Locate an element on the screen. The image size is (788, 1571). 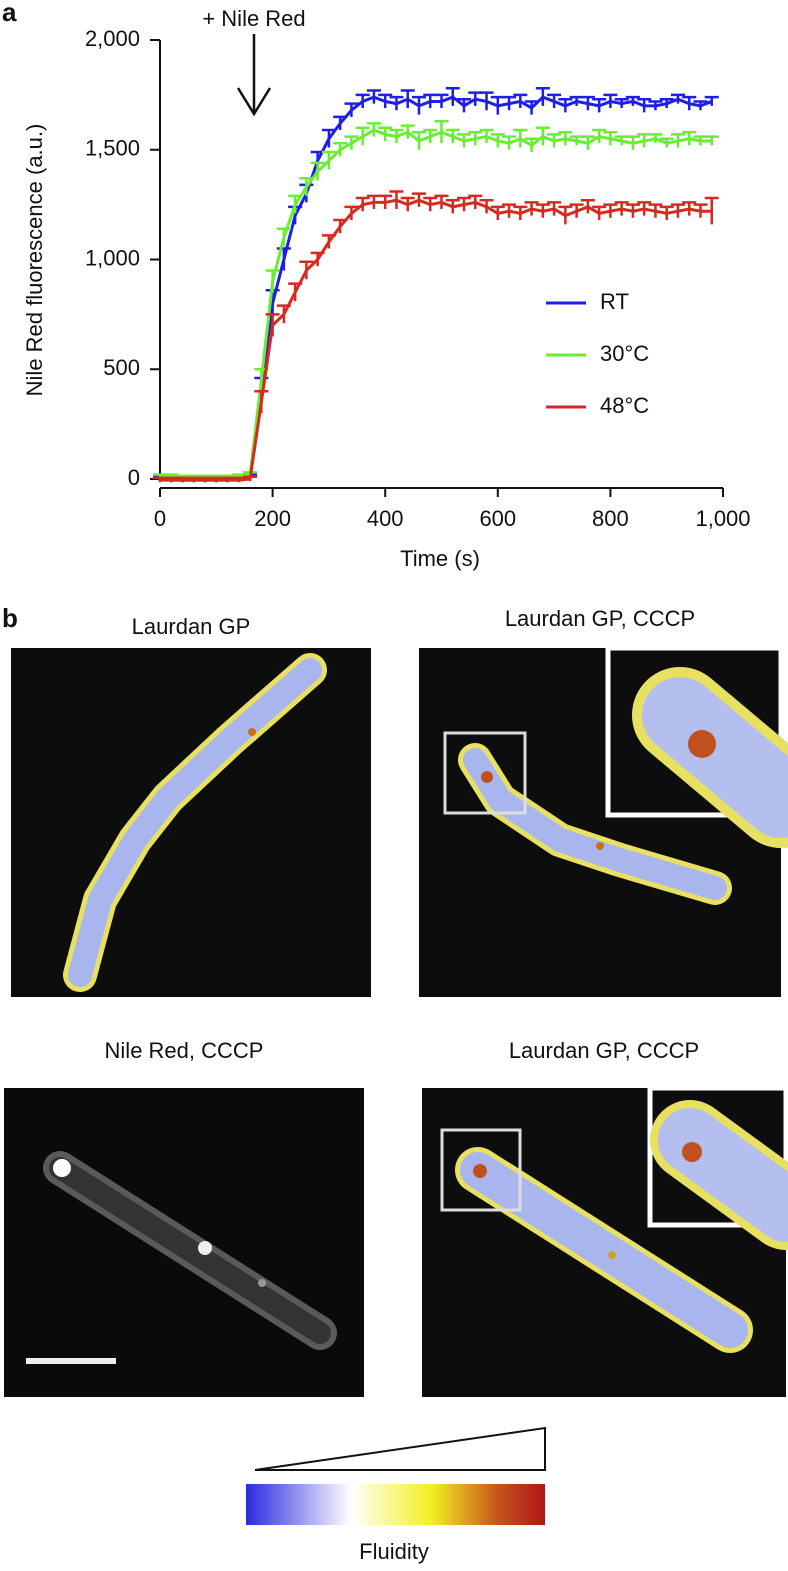
x-tick-label: 400 is located at coordinates (385, 518).